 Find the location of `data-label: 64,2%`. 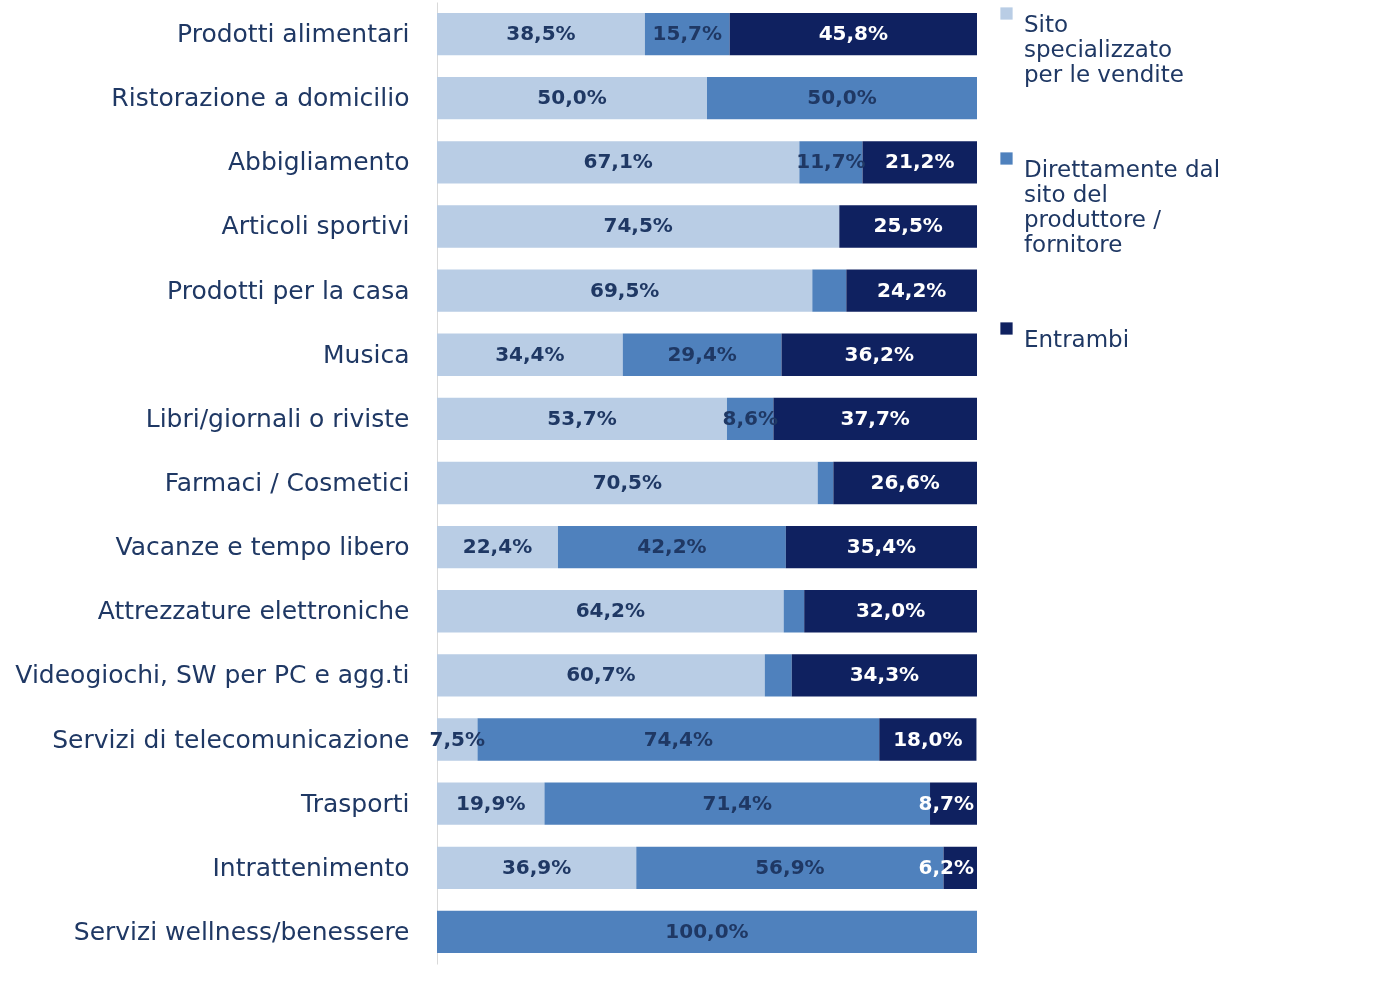

data-label: 64,2% is located at coordinates (610, 610).